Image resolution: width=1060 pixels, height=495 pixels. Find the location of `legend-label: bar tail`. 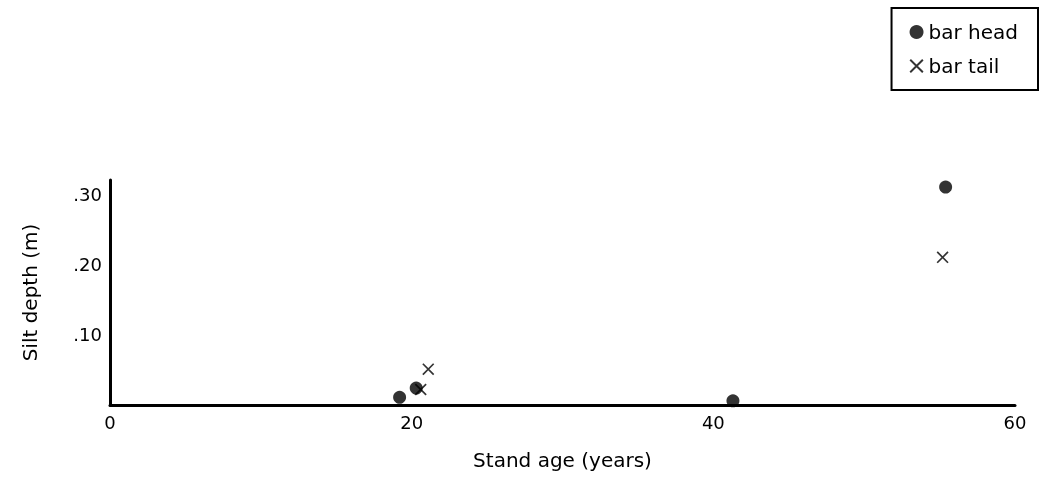

legend-label: bar tail is located at coordinates (964, 66).